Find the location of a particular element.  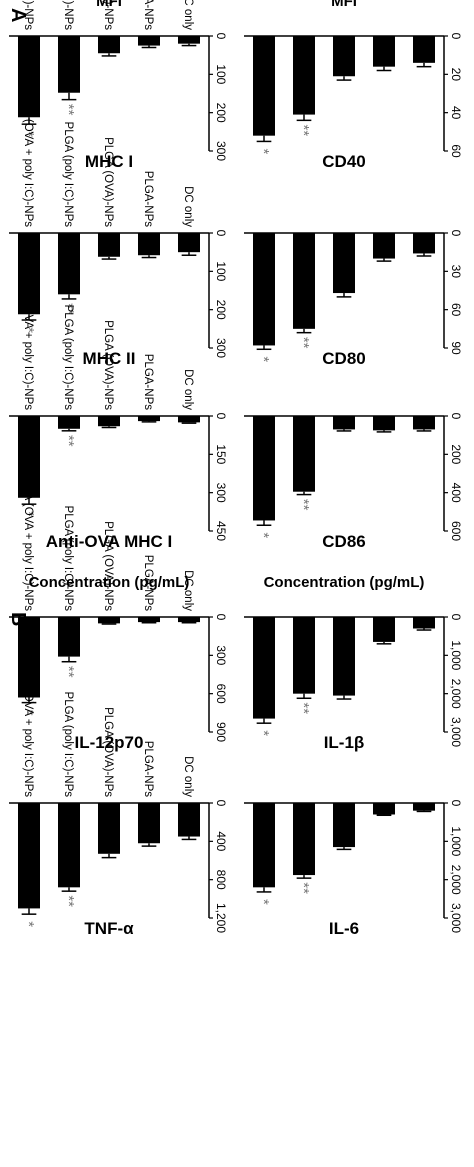

chart-6-sig-3: ** is located at coordinates (303, 708).